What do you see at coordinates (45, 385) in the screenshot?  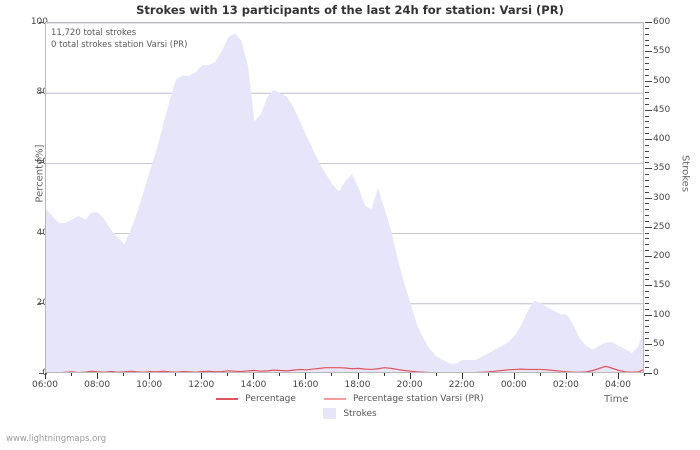 I see `x-tick-label: 06:00` at bounding box center [45, 385].